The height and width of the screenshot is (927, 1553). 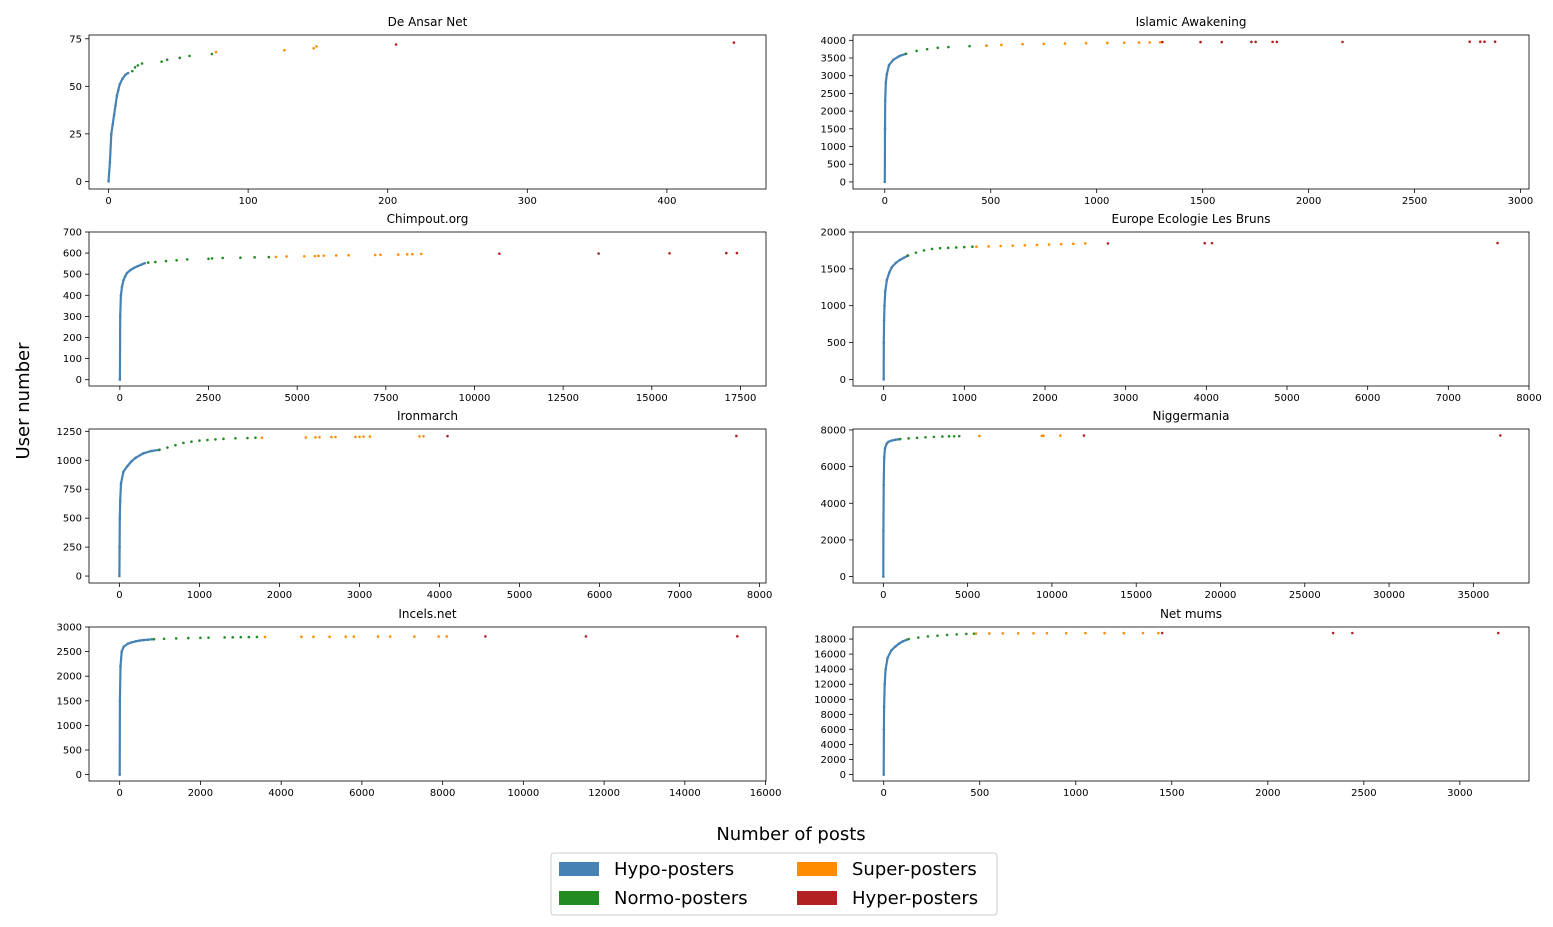 I want to click on y-tick-label: 18000, so click(x=830, y=640).